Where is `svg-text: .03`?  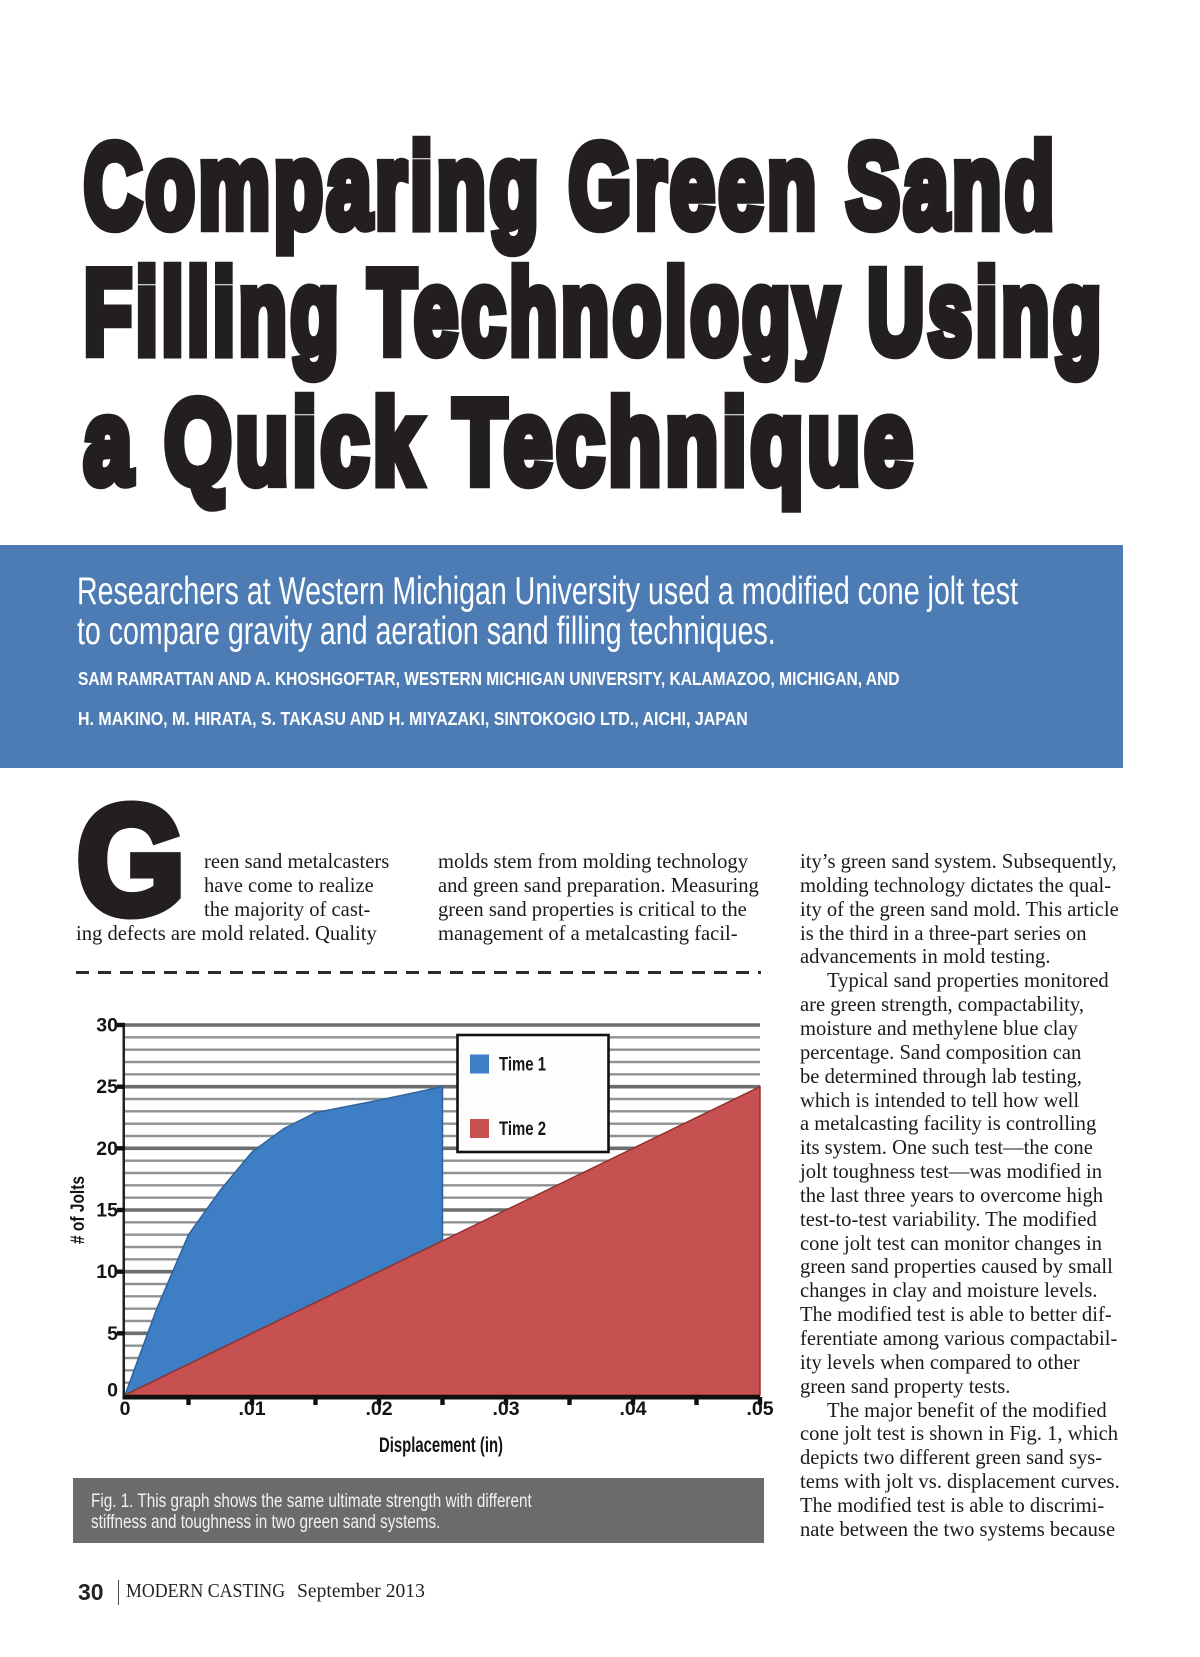
svg-text: .03 is located at coordinates (505, 1409).